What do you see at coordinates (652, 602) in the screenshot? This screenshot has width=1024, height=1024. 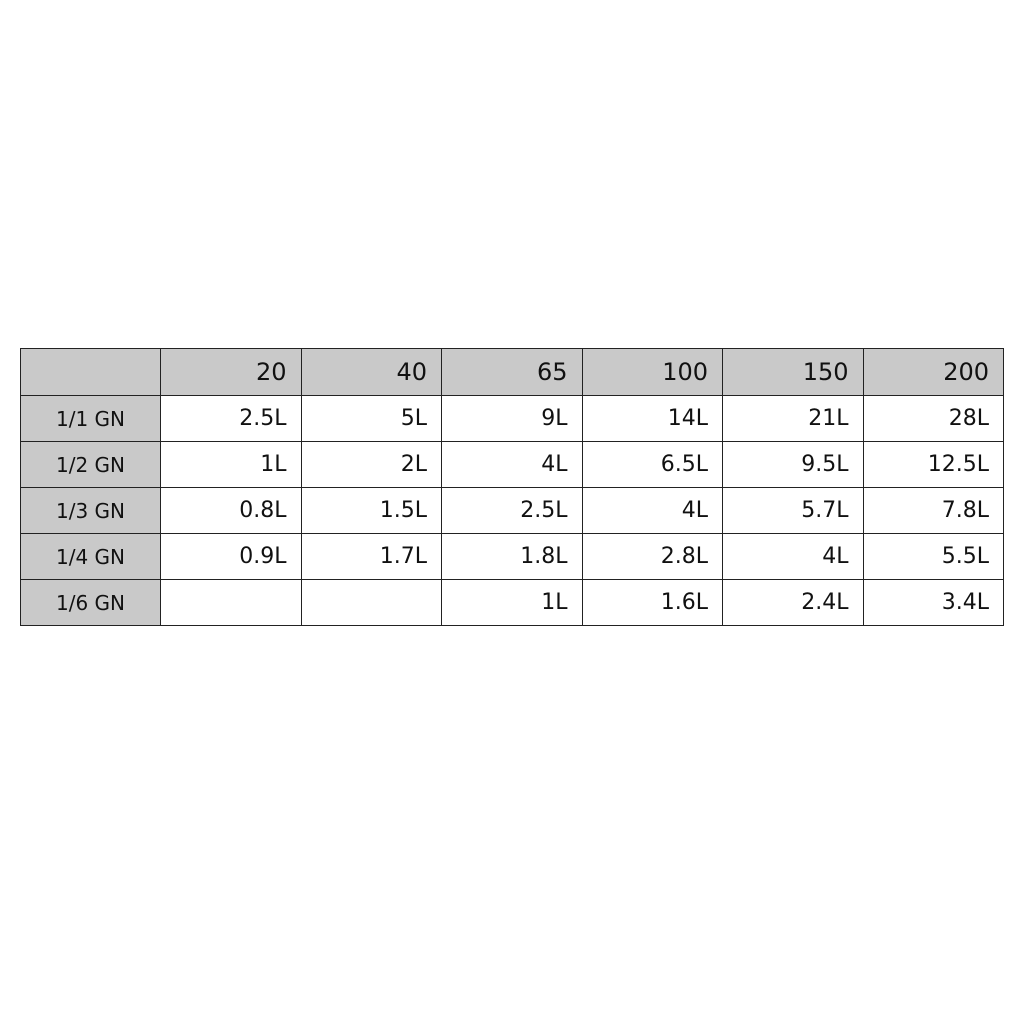 I see `table-cell: 1.6L` at bounding box center [652, 602].